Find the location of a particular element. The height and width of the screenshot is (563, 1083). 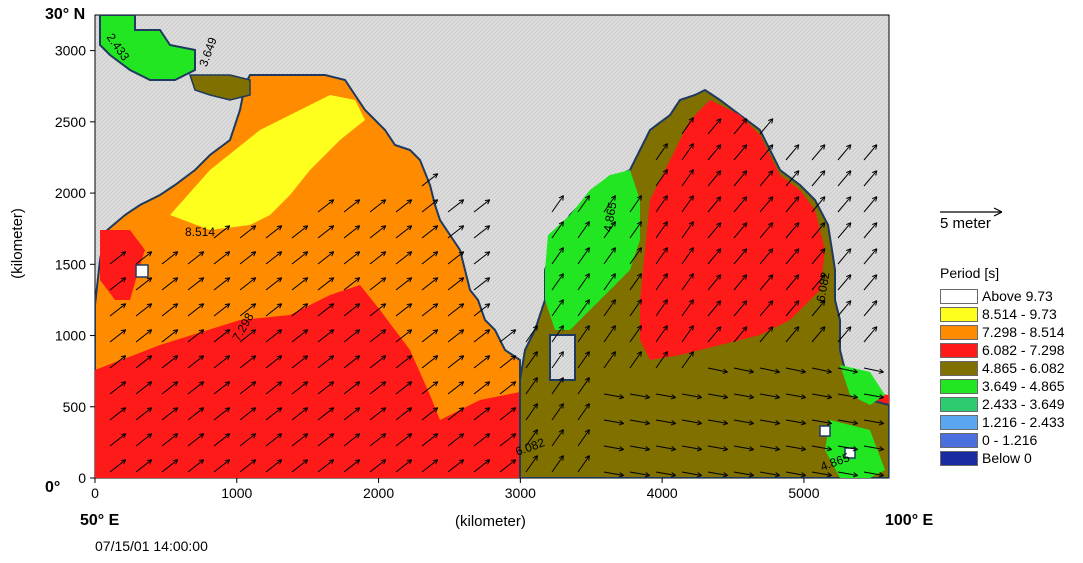

legend-item: 3.649 - 4.865 is located at coordinates (1010, 387).